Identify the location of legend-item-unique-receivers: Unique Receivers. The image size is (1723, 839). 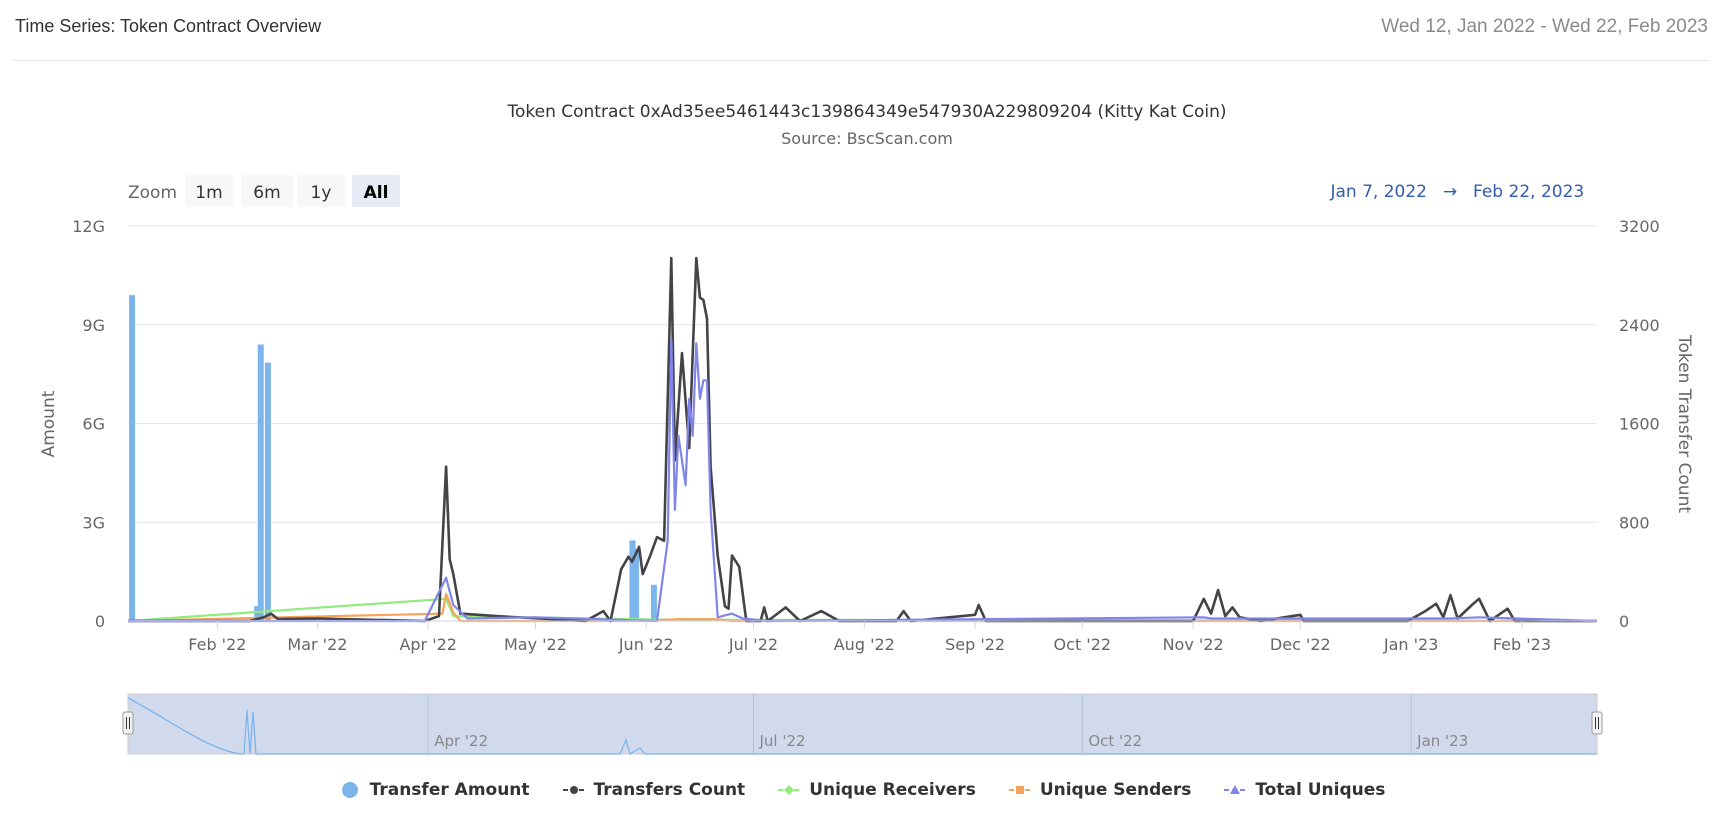
(876, 790).